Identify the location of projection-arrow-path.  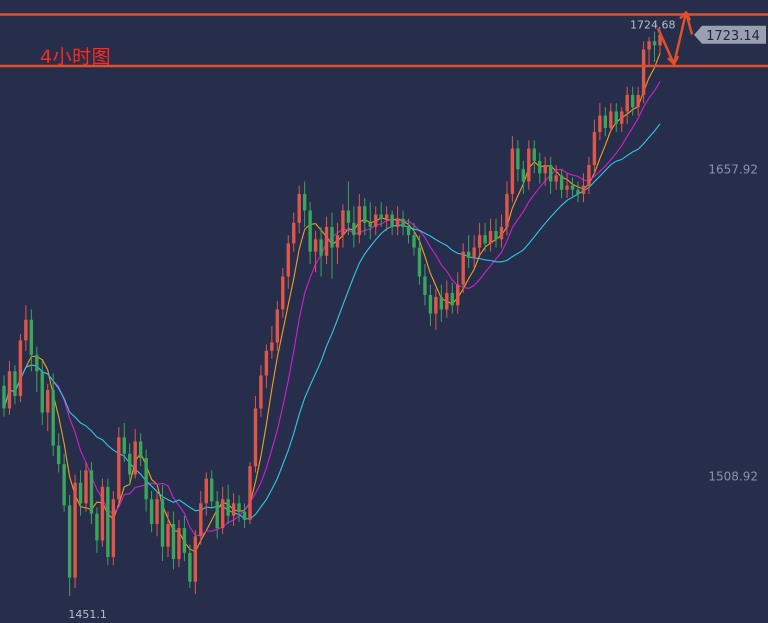
(675, 40).